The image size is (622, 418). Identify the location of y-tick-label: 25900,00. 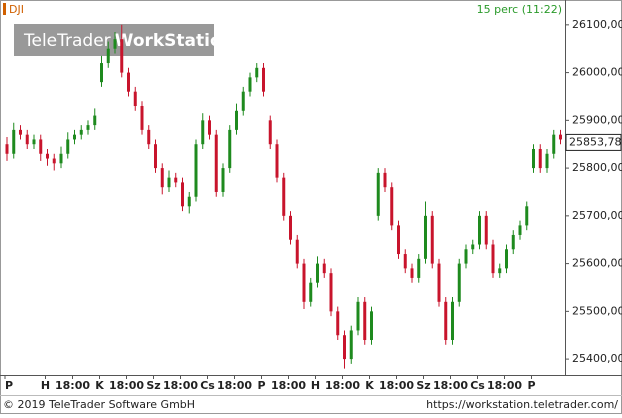
(597, 119).